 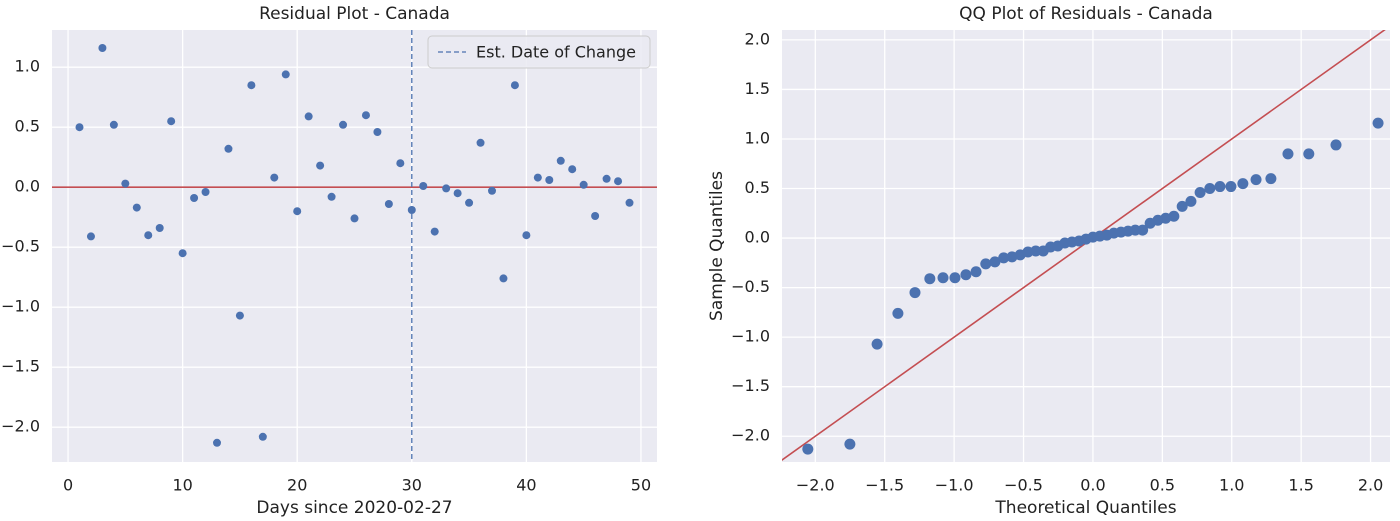 I want to click on x-tick-label: 50, so click(x=641, y=485).